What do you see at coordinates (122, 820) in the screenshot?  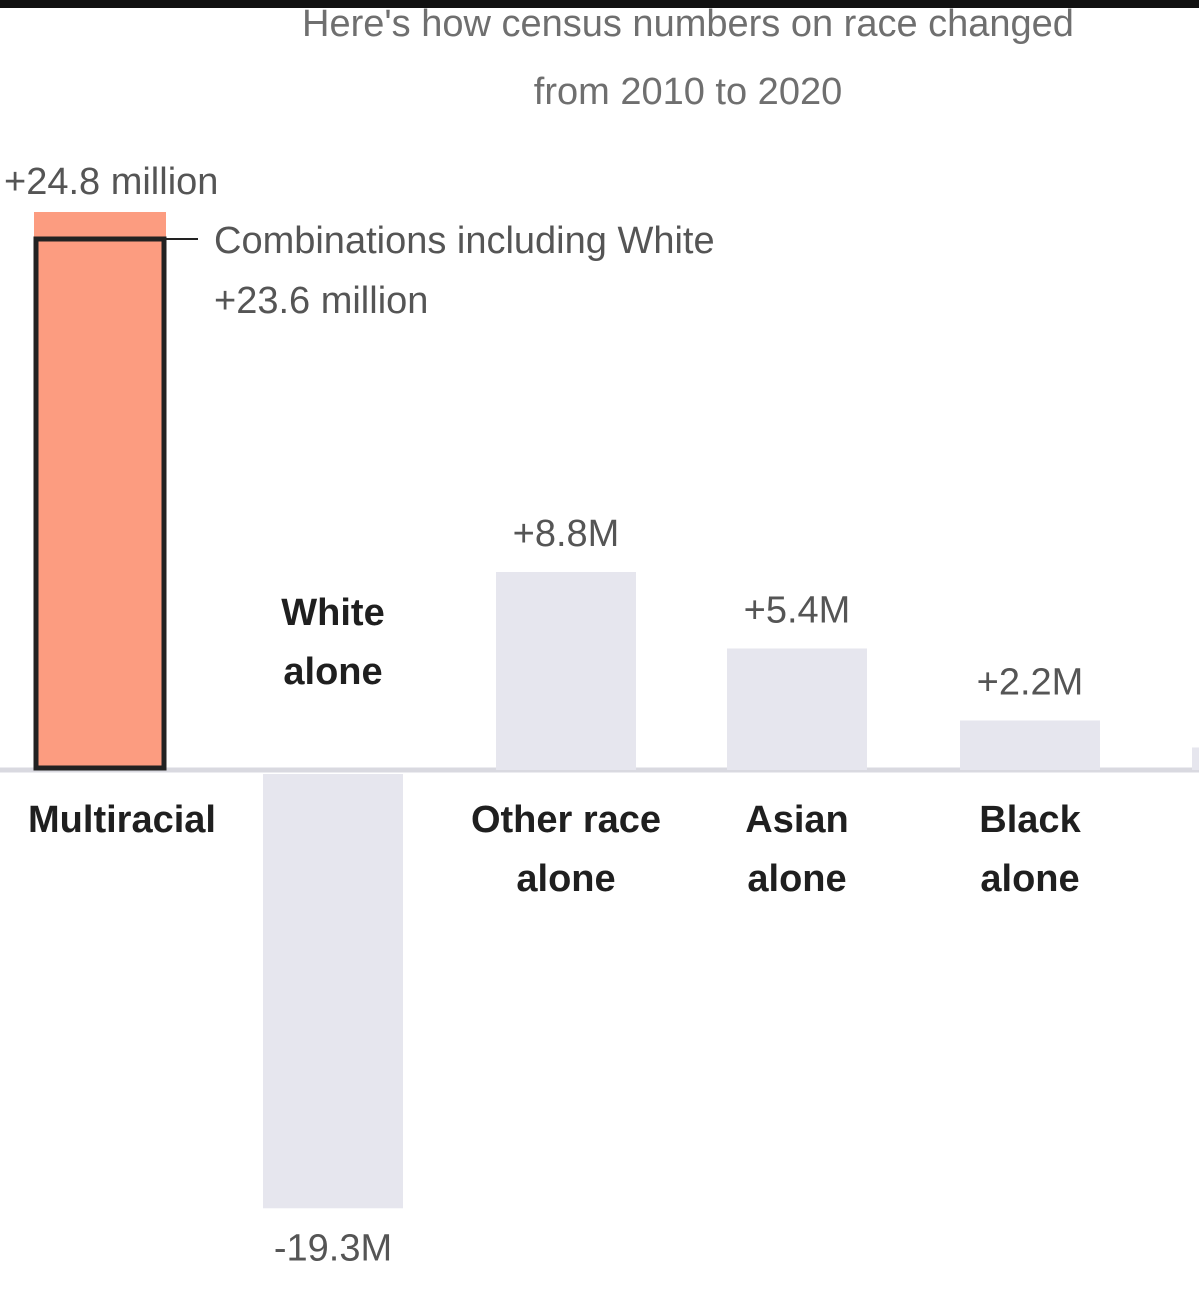 I see `category-label-0-0: Multiracial` at bounding box center [122, 820].